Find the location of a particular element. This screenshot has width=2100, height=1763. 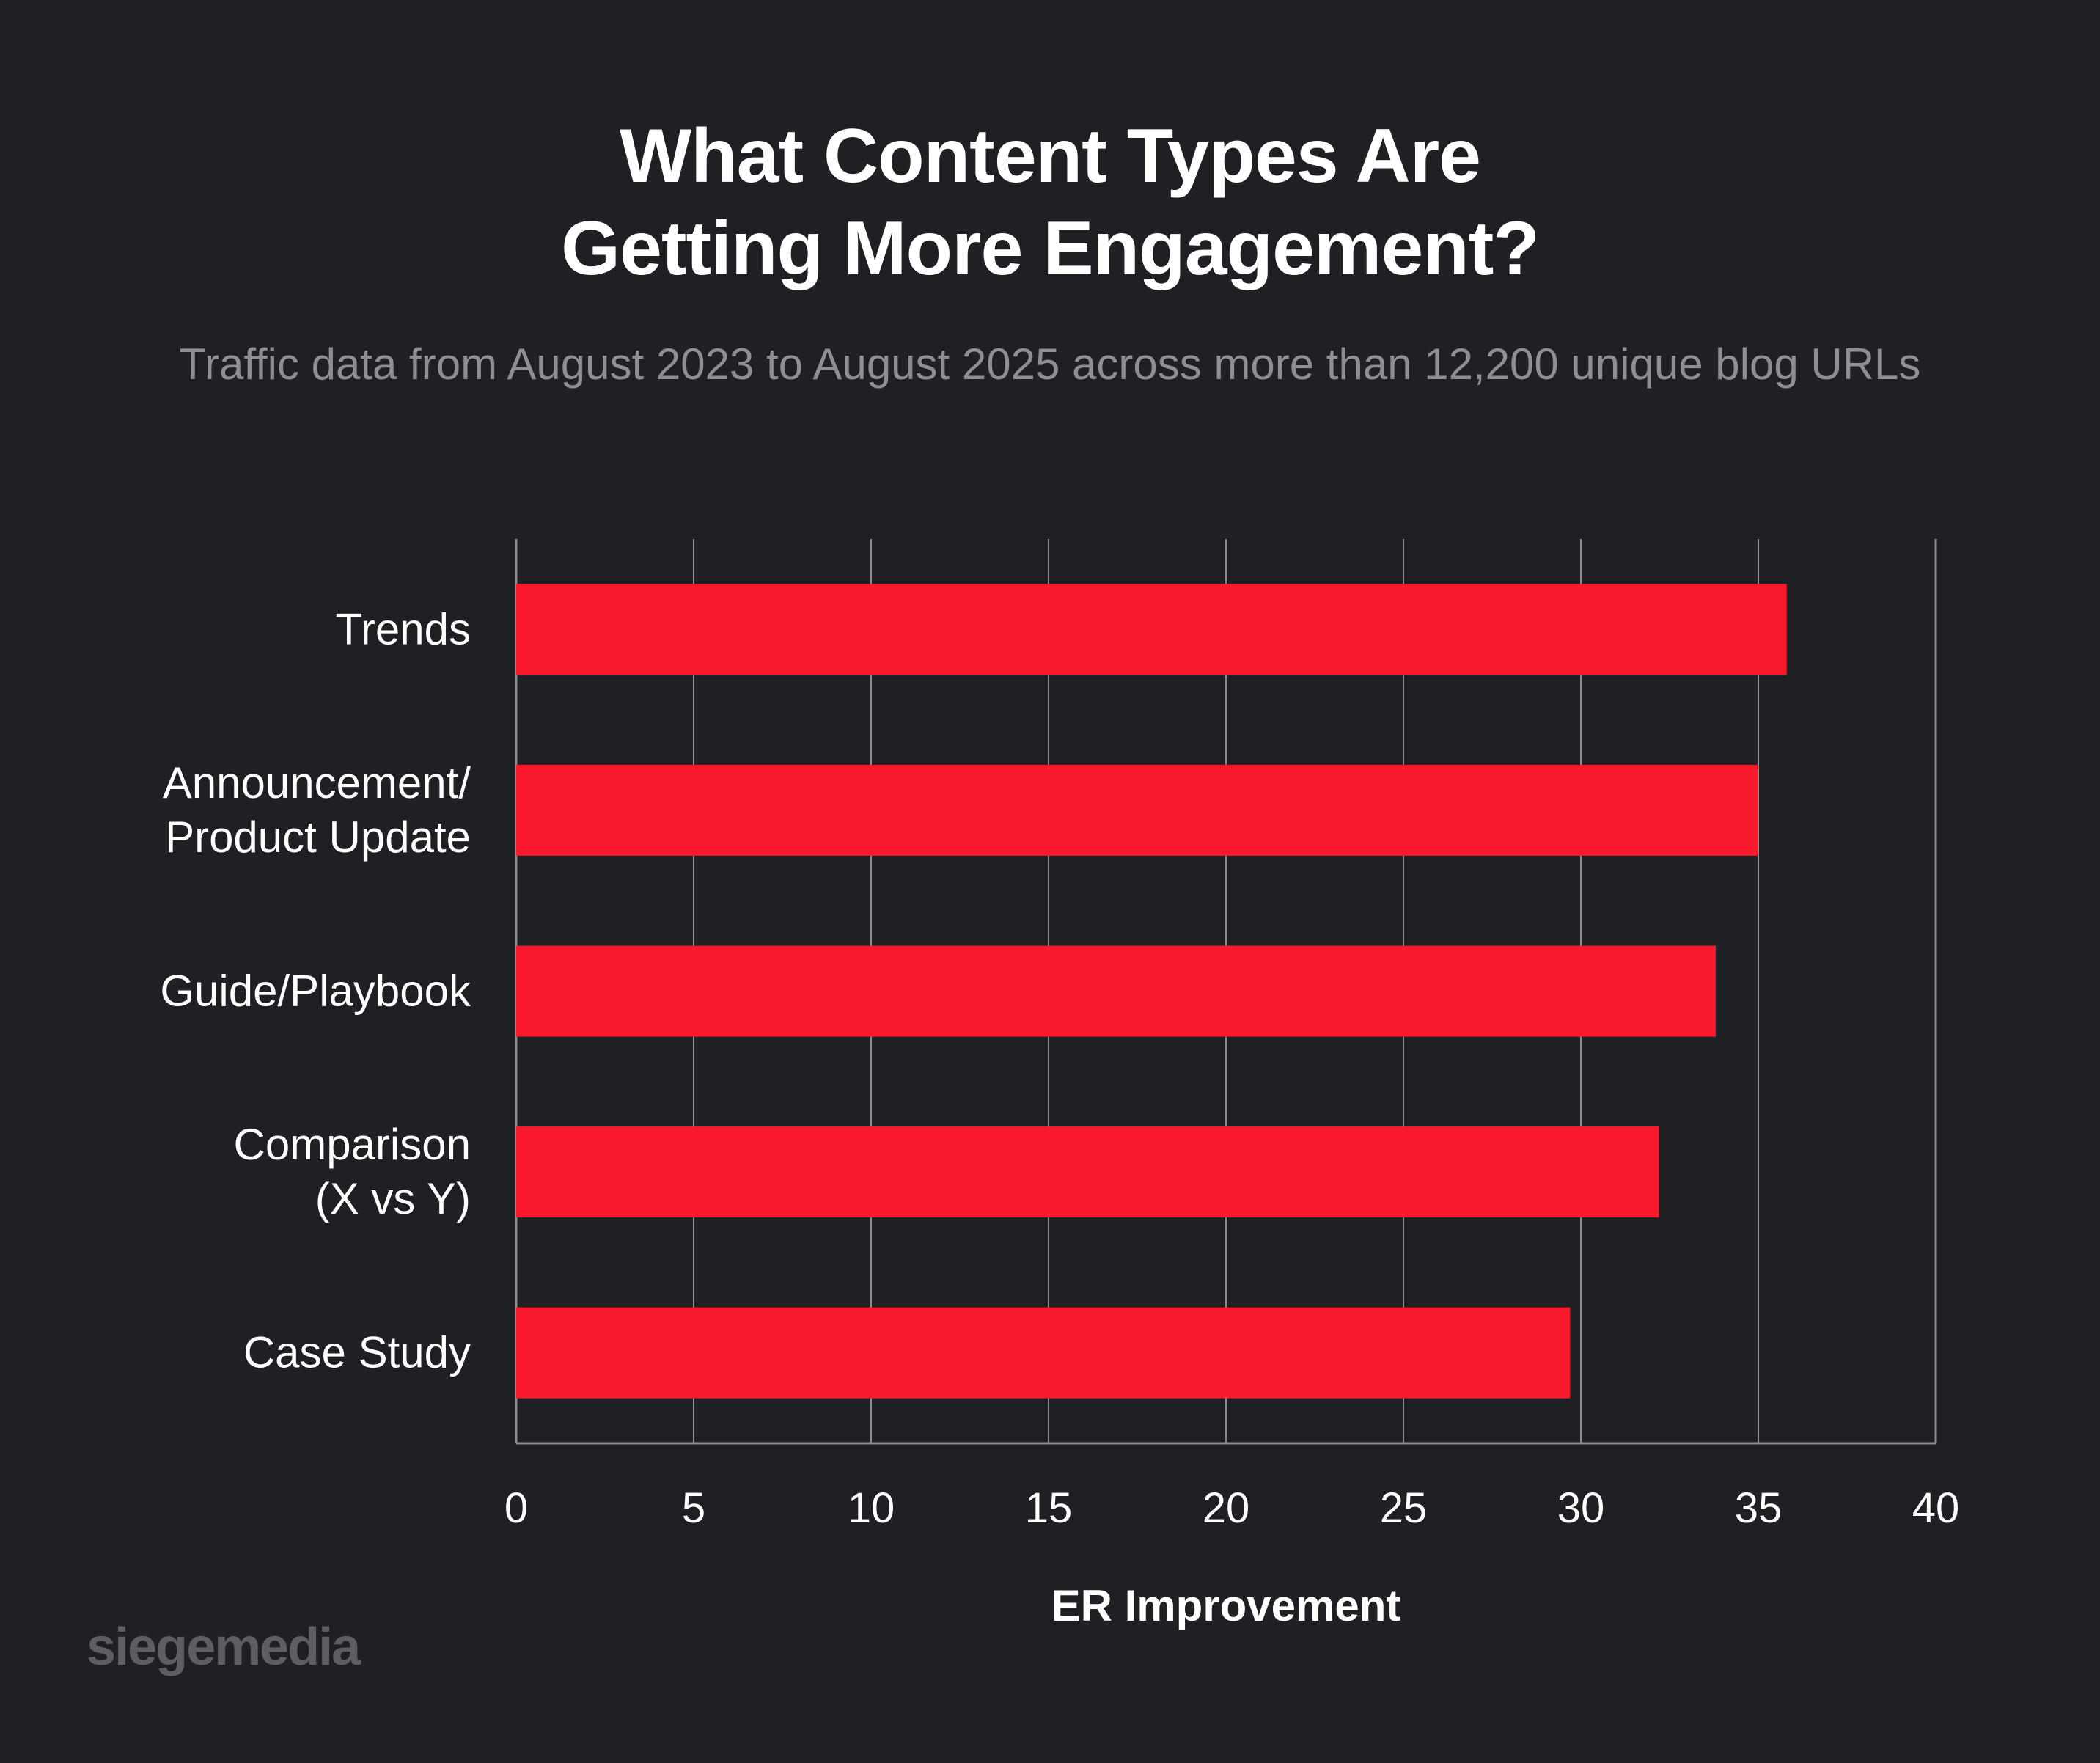

x-tick-label: 0 is located at coordinates (516, 1508).